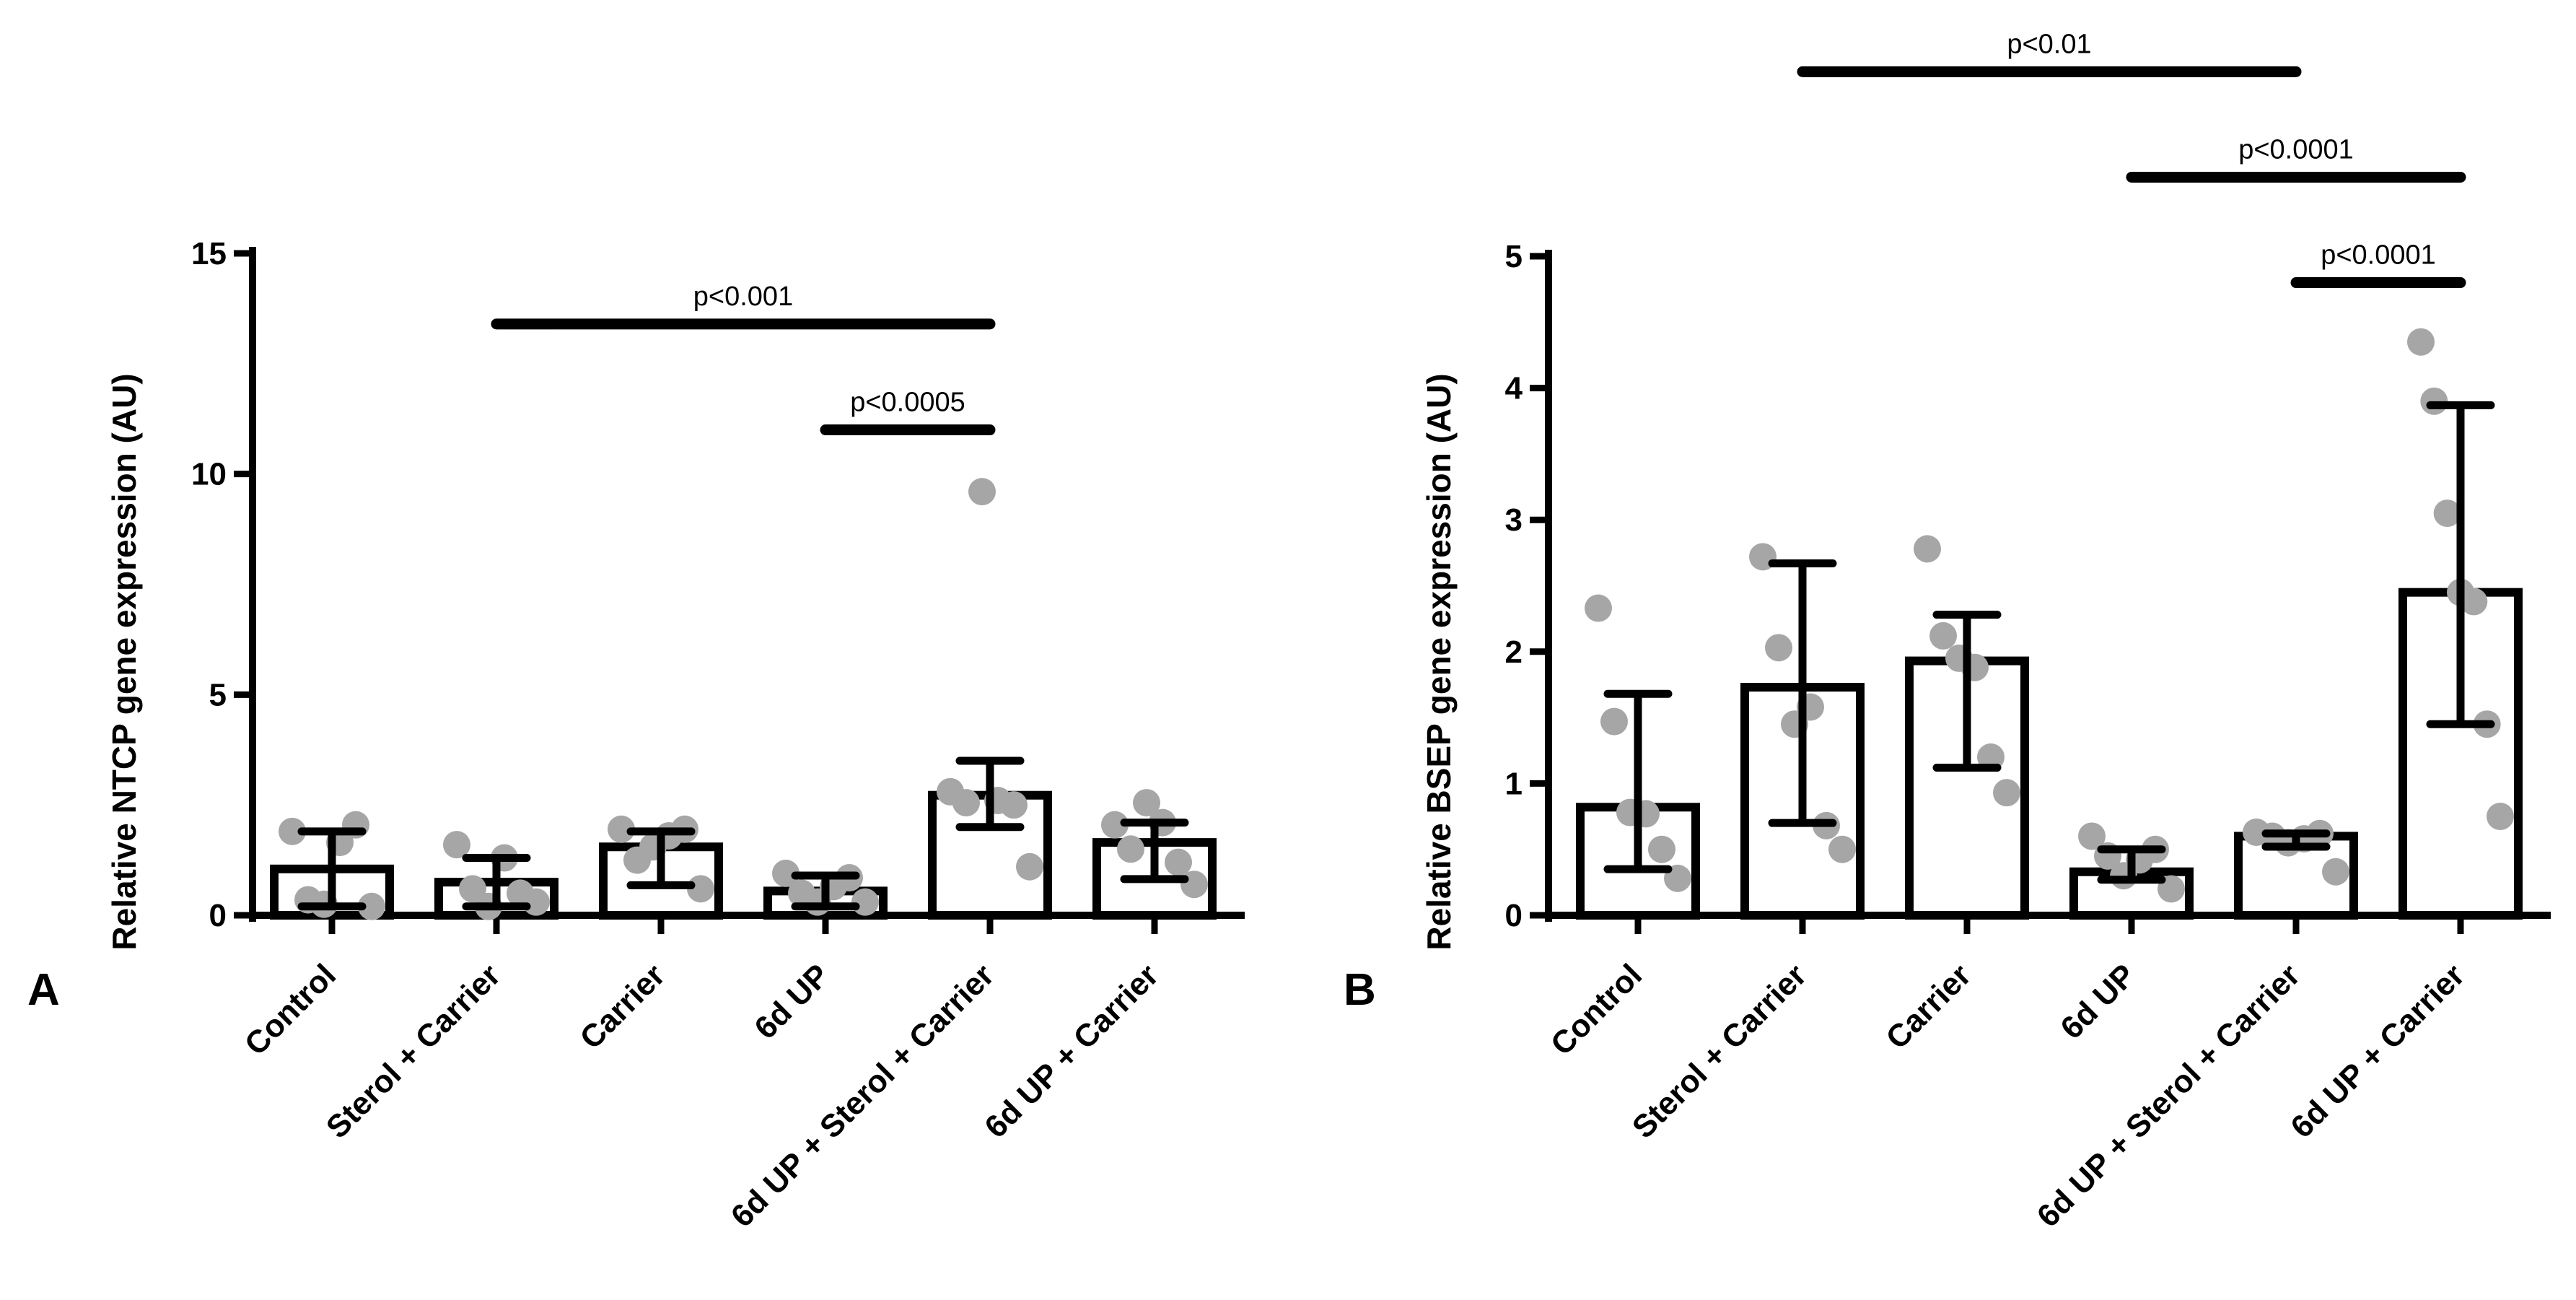 The width and height of the screenshot is (2576, 1300). What do you see at coordinates (1514, 388) in the screenshot?
I see `y-tick-label: 4` at bounding box center [1514, 388].